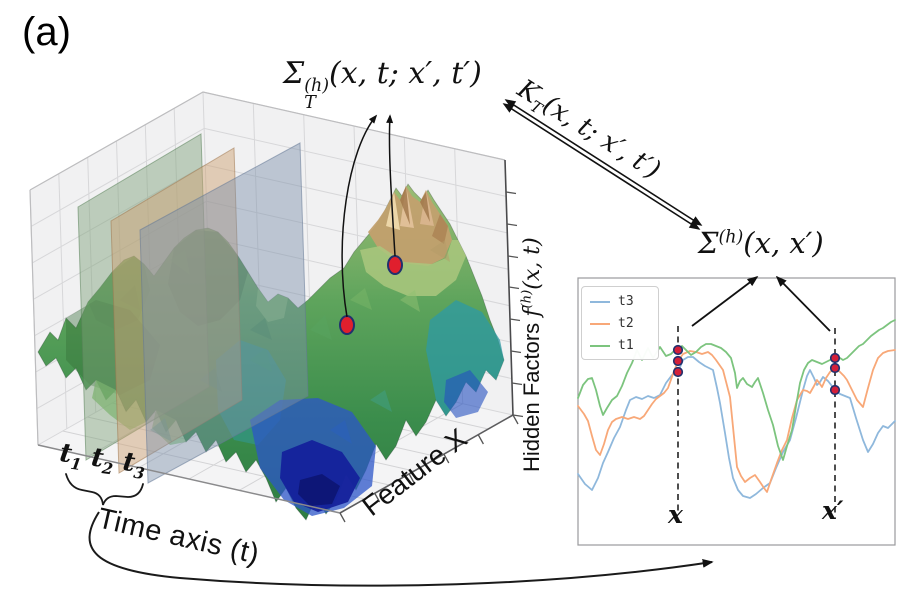  What do you see at coordinates (678, 372) in the screenshot?
I see `dot-x-t3` at bounding box center [678, 372].